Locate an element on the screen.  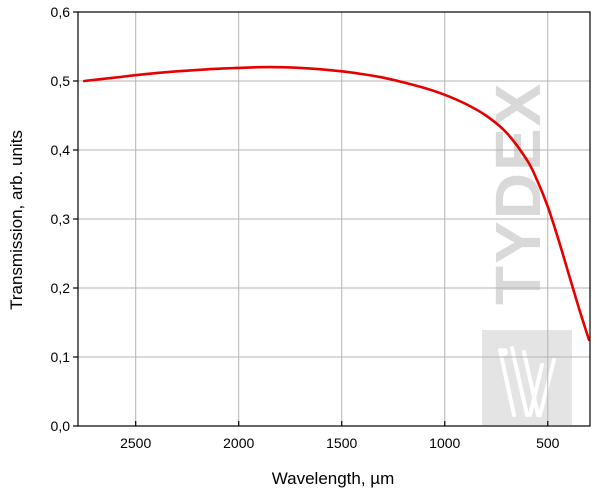
y-tick-label: 0,5 is located at coordinates (61, 81).